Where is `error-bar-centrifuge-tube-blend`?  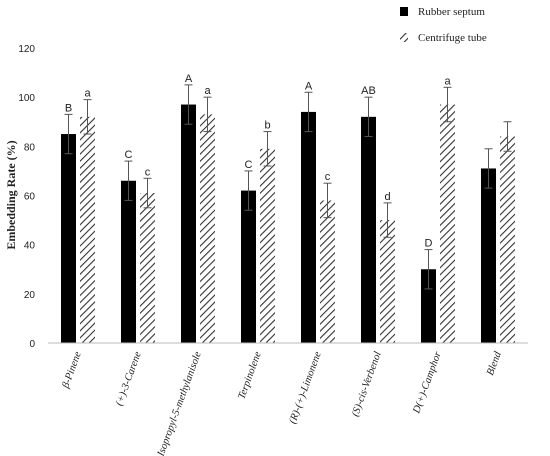
error-bar-centrifuge-tube-blend is located at coordinates (507, 136).